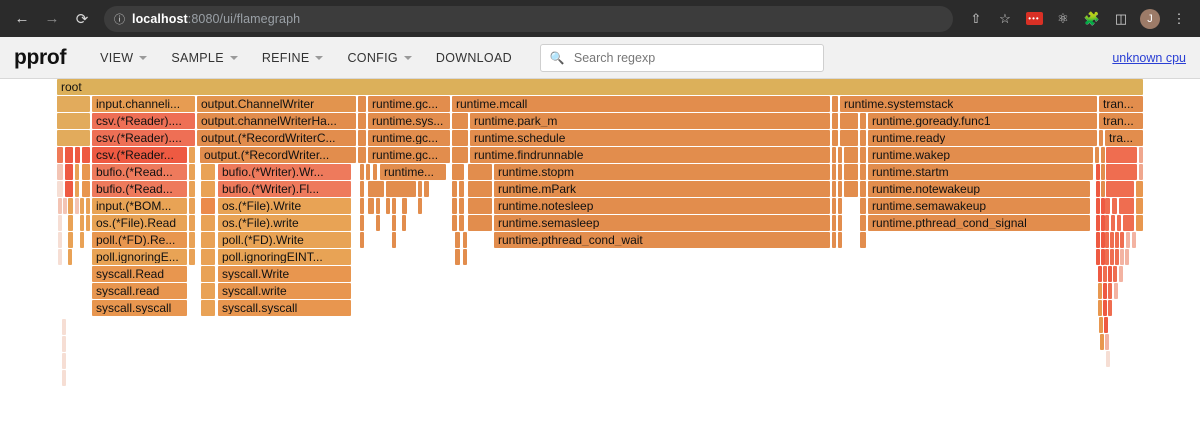 The height and width of the screenshot is (441, 1200). What do you see at coordinates (979, 223) in the screenshot?
I see `flame-frame: runtime.pthread_cond_signal` at bounding box center [979, 223].